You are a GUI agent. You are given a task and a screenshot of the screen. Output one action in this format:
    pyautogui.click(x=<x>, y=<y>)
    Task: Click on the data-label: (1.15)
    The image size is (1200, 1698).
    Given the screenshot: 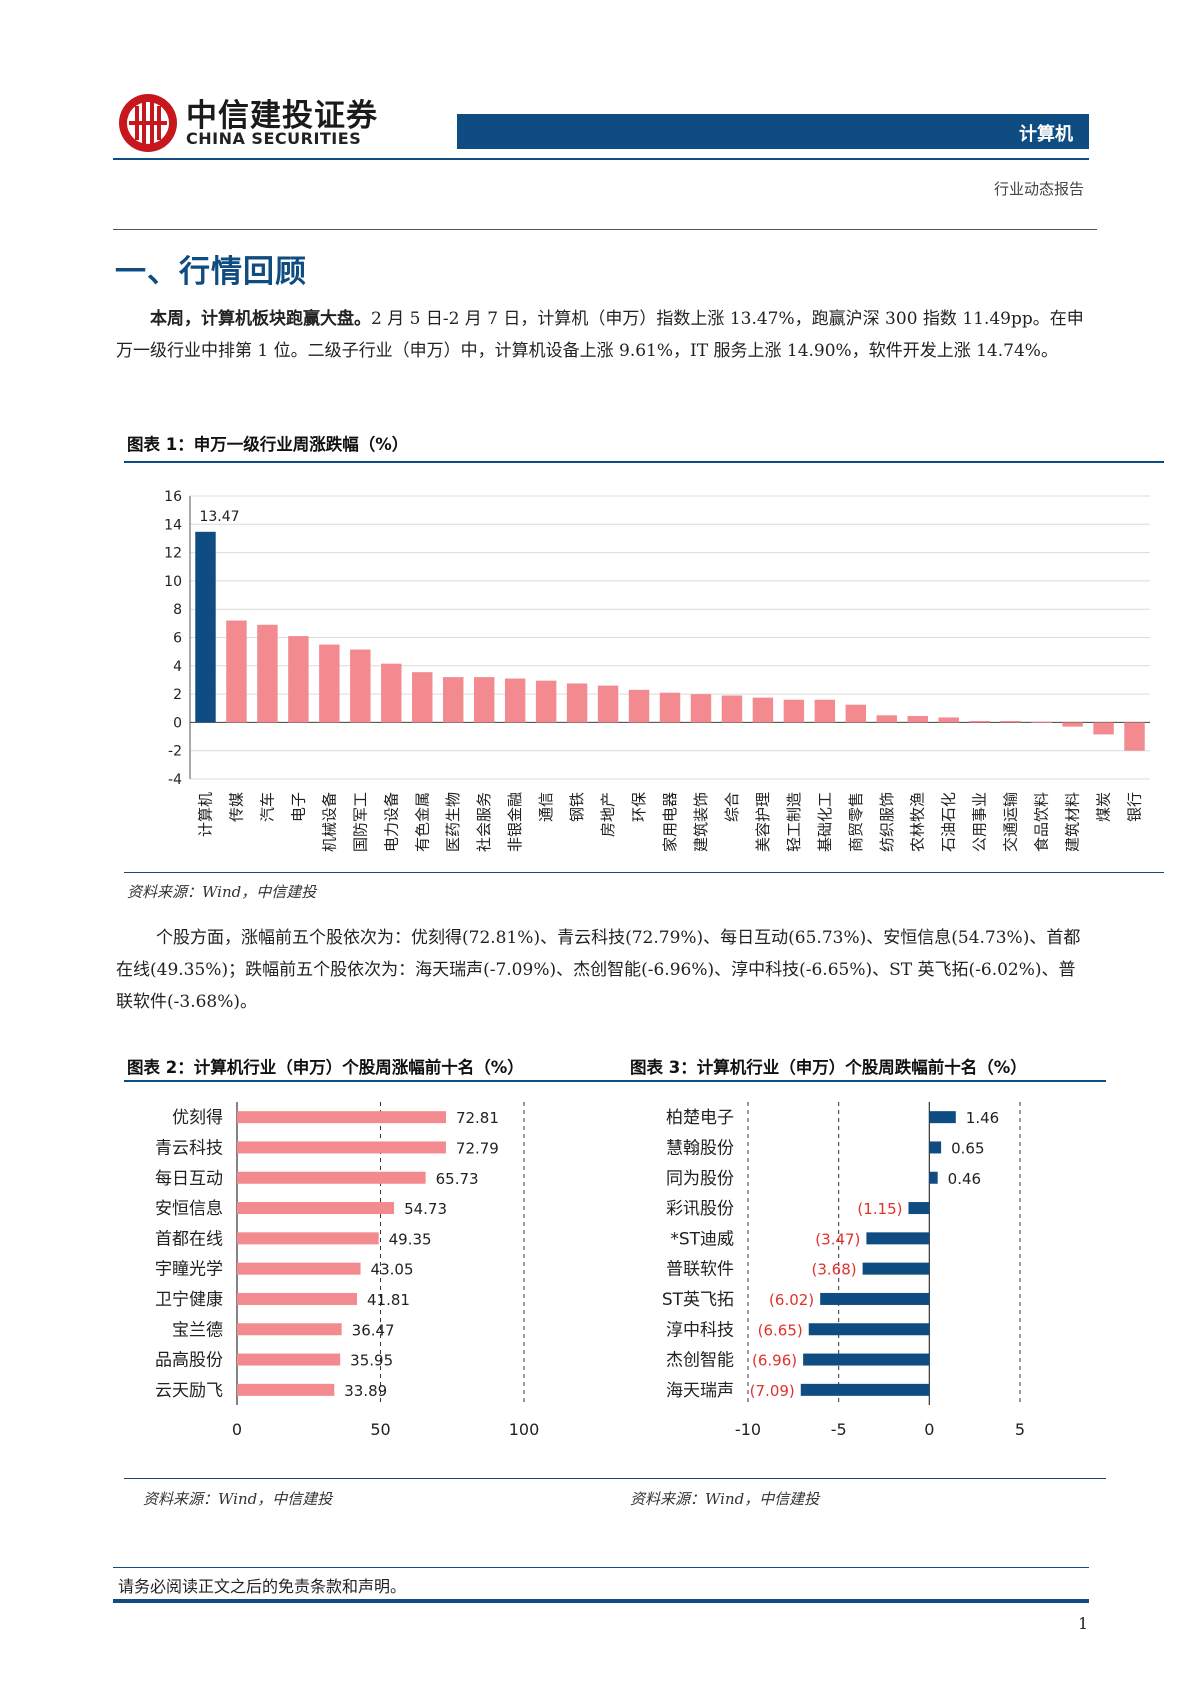 What is the action you would take?
    pyautogui.click(x=879, y=1209)
    